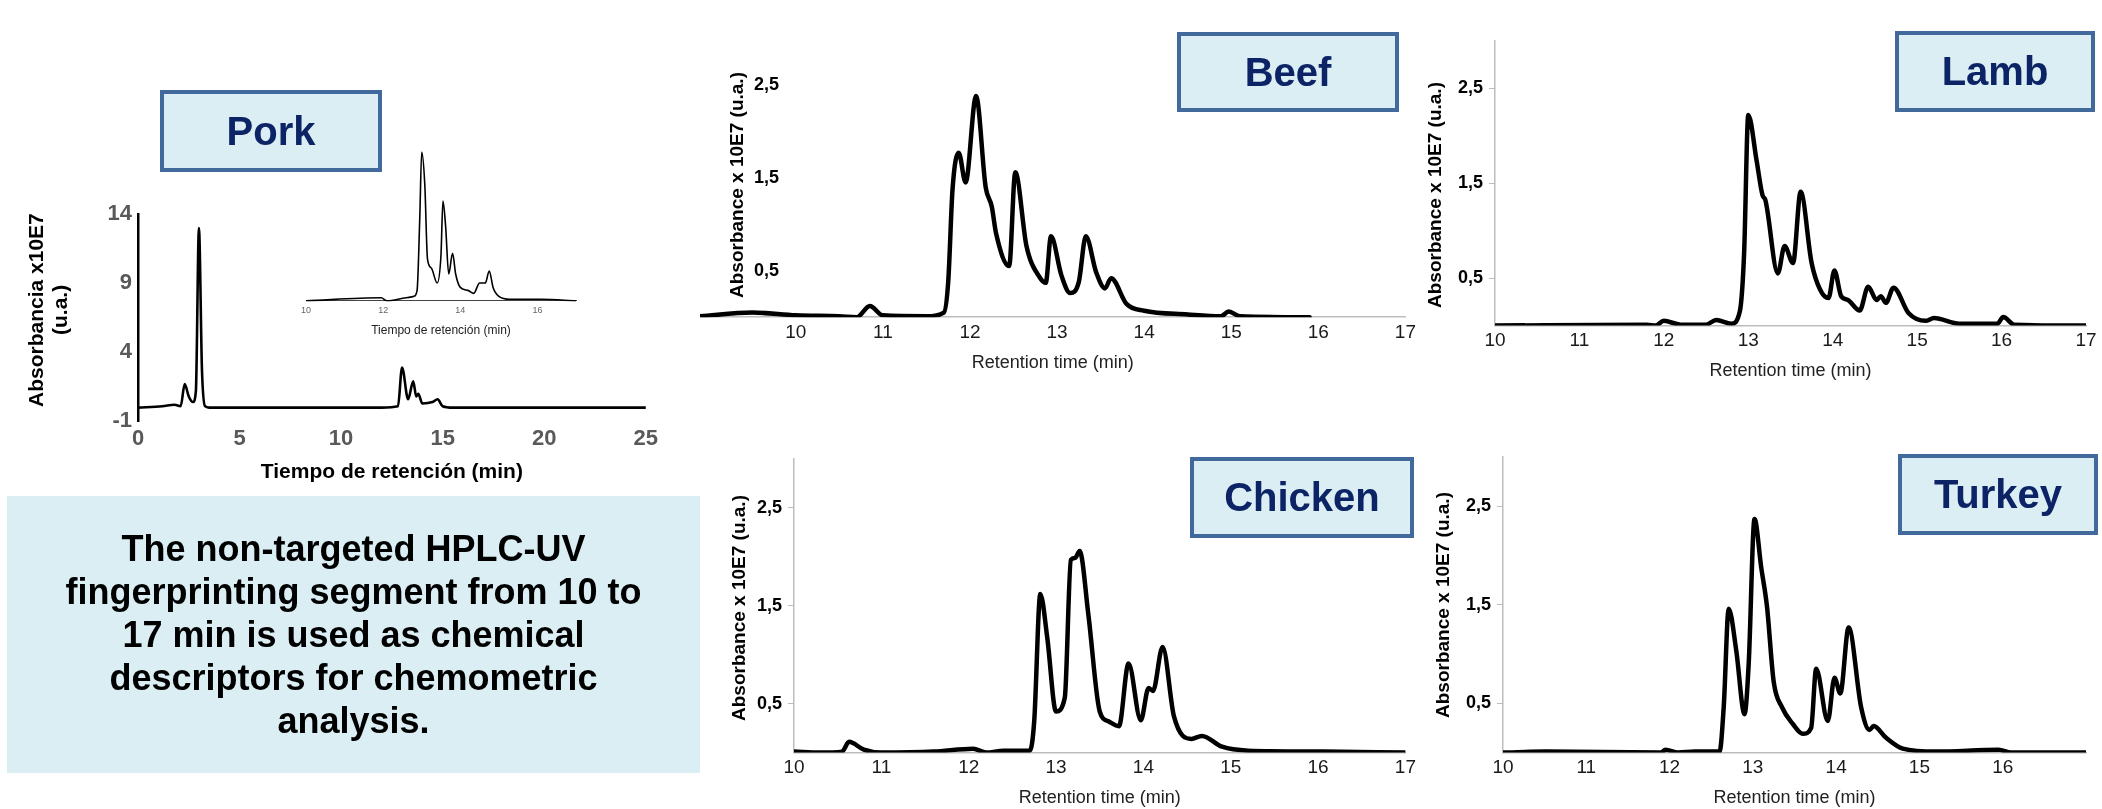 The image size is (2102, 809). What do you see at coordinates (1998, 494) in the screenshot?
I see `label-box: Turkey` at bounding box center [1998, 494].